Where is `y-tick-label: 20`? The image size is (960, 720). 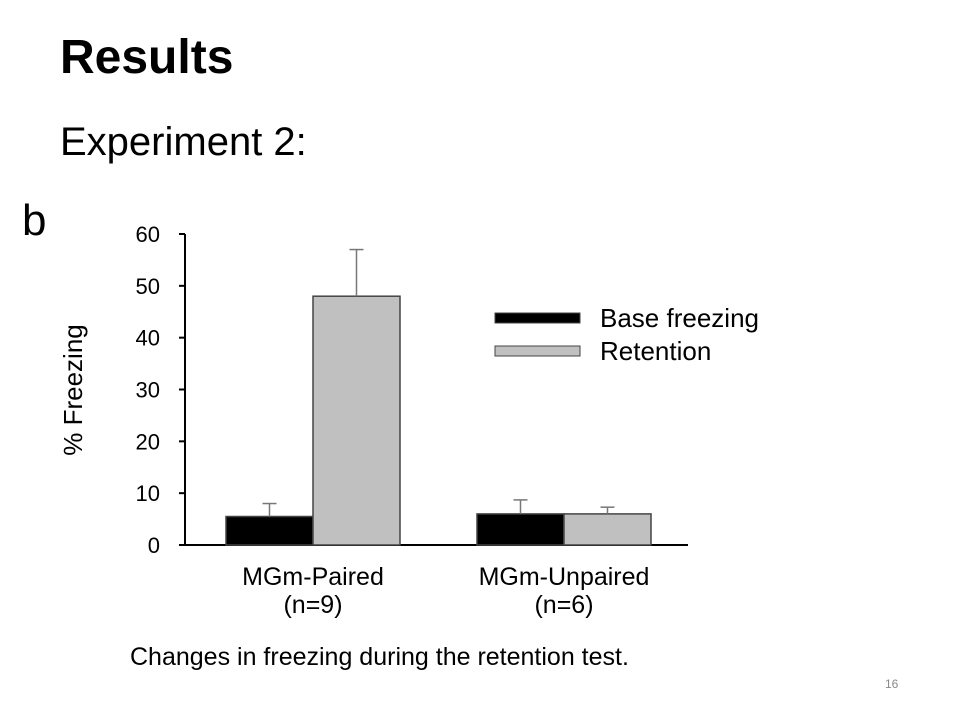 y-tick-label: 20 is located at coordinates (148, 441).